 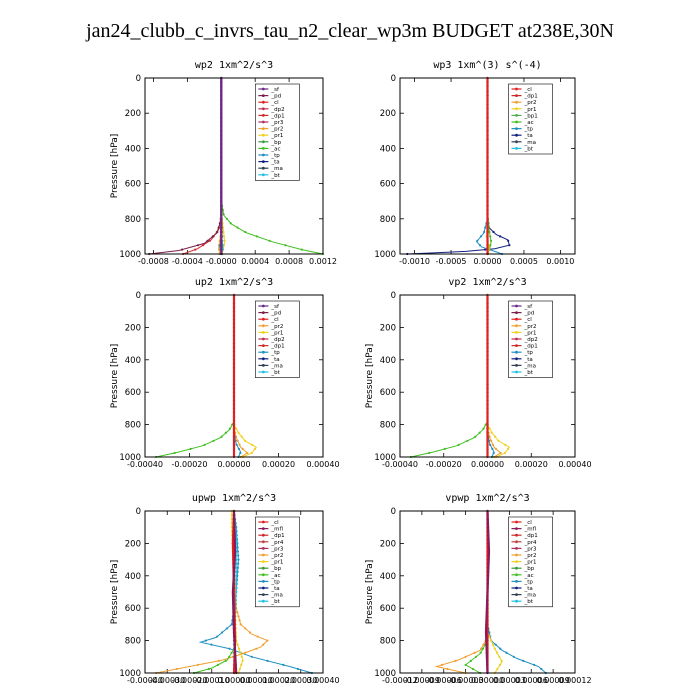 What do you see at coordinates (529, 569) in the screenshot?
I see `legend-label: _bp` at bounding box center [529, 569].